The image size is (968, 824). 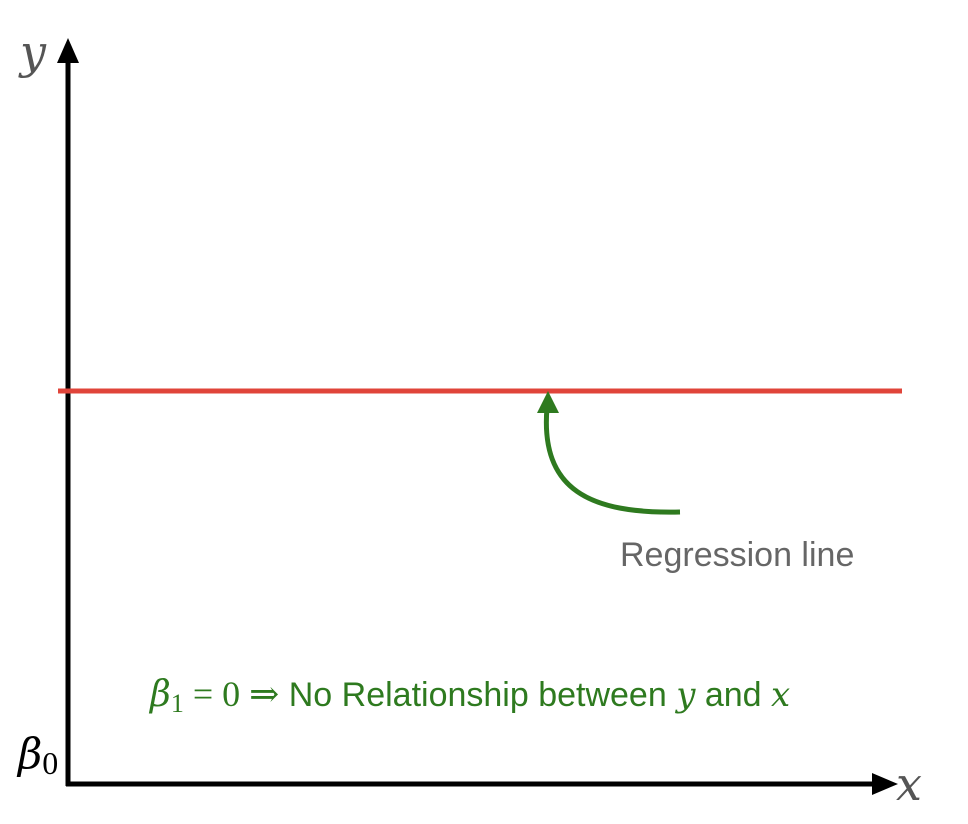 I want to click on statement-var-x: x, so click(x=780, y=695).